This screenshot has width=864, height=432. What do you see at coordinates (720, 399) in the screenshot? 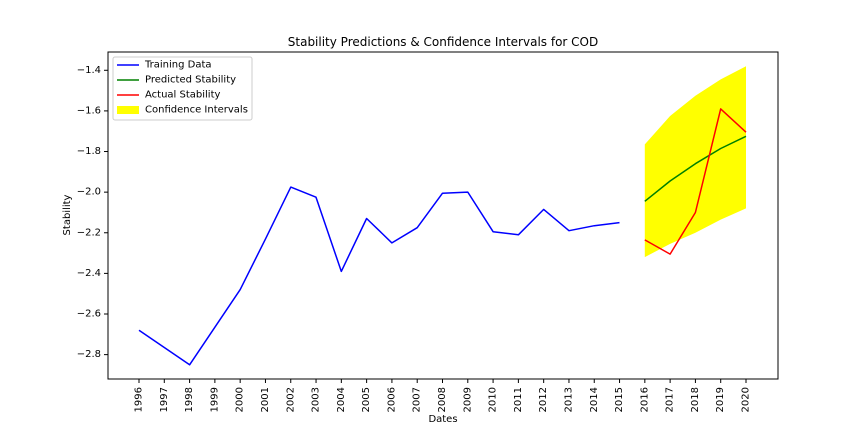
I see `x-tick-label: 2019` at bounding box center [720, 399].